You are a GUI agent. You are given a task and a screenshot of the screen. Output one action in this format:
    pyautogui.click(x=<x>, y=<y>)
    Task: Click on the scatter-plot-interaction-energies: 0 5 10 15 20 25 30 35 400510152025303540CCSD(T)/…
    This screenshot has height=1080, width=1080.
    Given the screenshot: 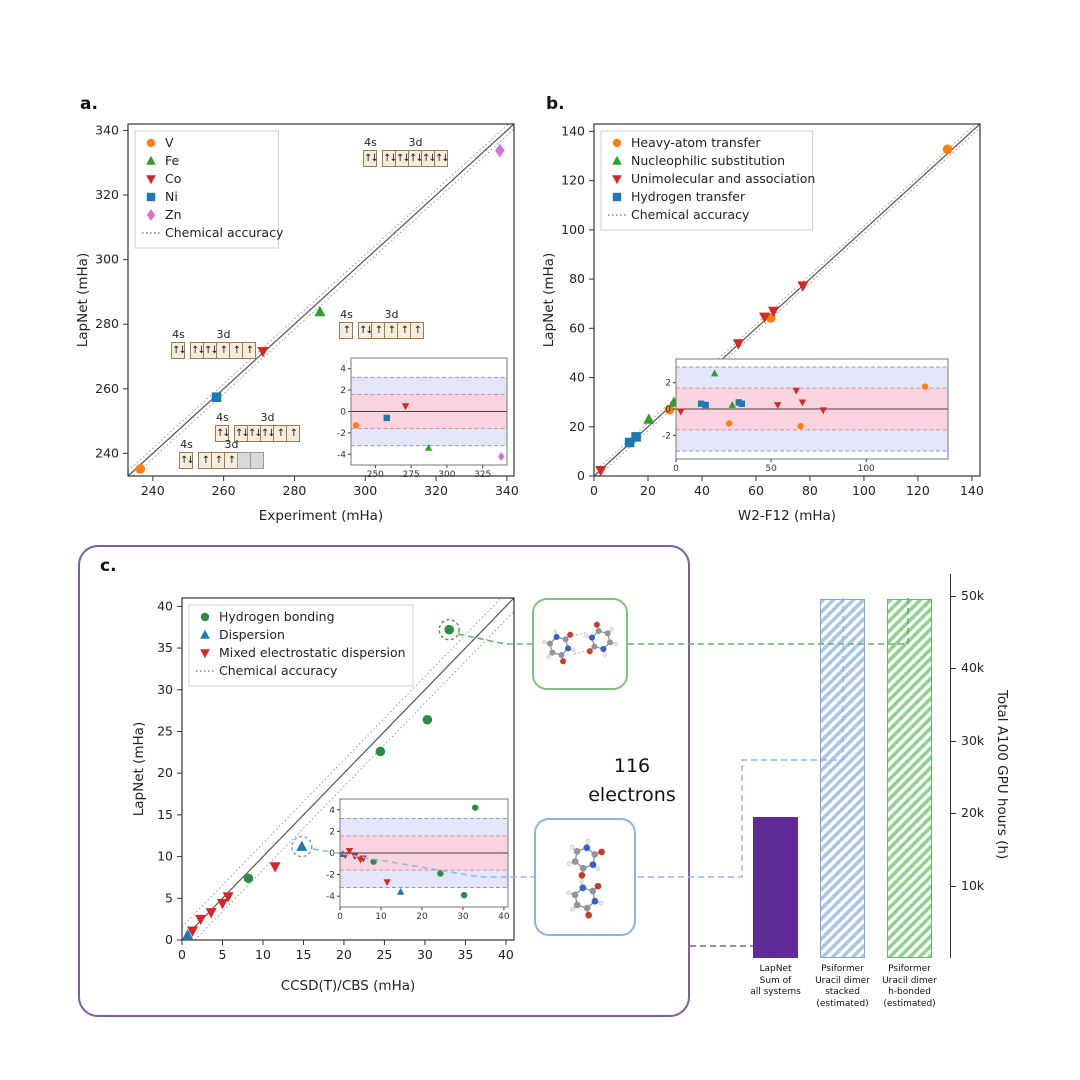 What is the action you would take?
    pyautogui.click(x=323, y=795)
    